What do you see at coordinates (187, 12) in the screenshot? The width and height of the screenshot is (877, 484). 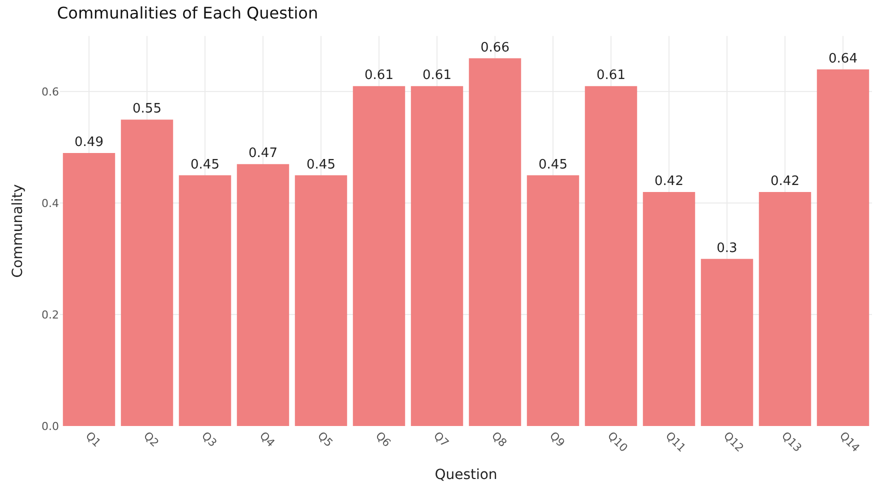 I see `chart-title: Communalities of Each Question` at bounding box center [187, 12].